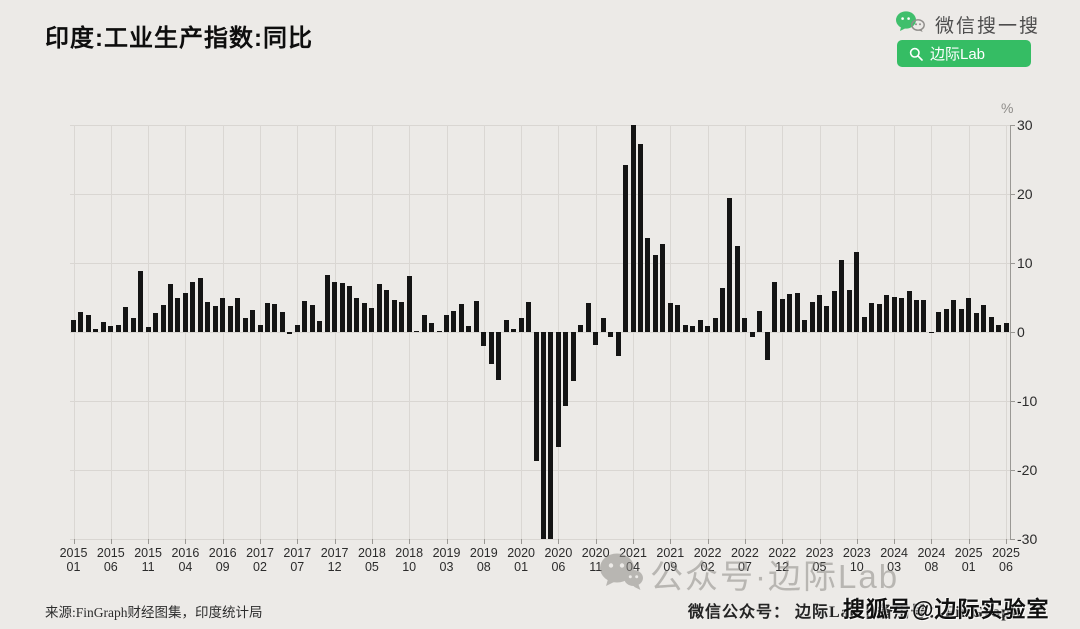 The height and width of the screenshot is (629, 1080). Describe the element at coordinates (148, 560) in the screenshot. I see `x-axis-label: 2015 11` at that location.